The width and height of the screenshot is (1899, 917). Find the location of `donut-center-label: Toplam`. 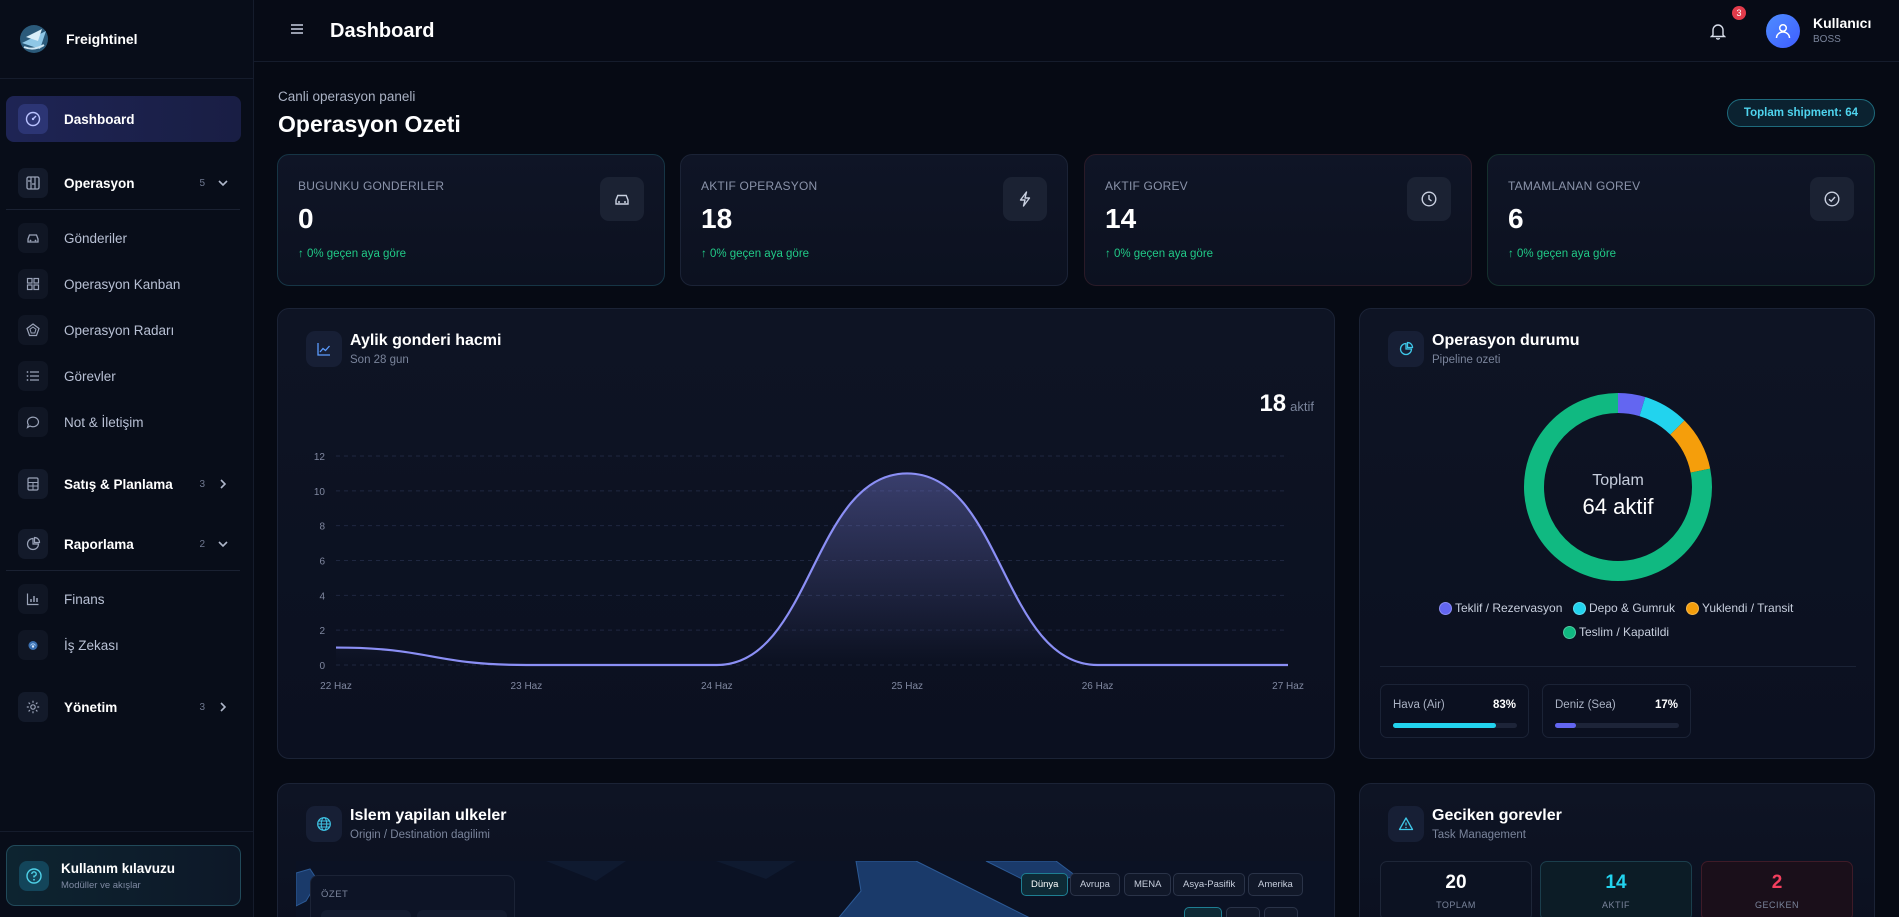

donut-center-label: Toplam is located at coordinates (1618, 480).